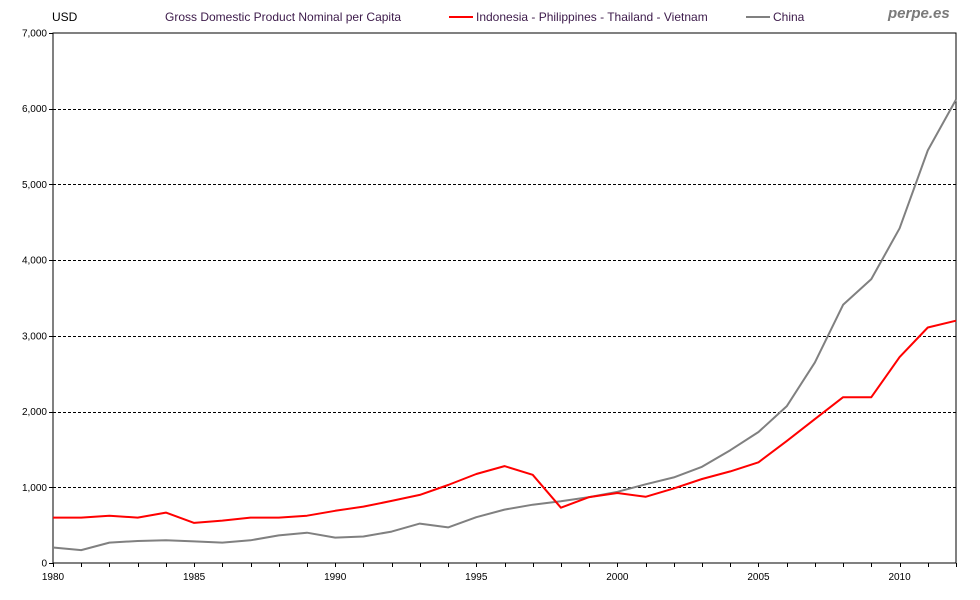  Describe the element at coordinates (37, 299) in the screenshot. I see `y-axis: 0 1,000 2,000 3,000 4,000 5,000 6,000 7,000` at that location.